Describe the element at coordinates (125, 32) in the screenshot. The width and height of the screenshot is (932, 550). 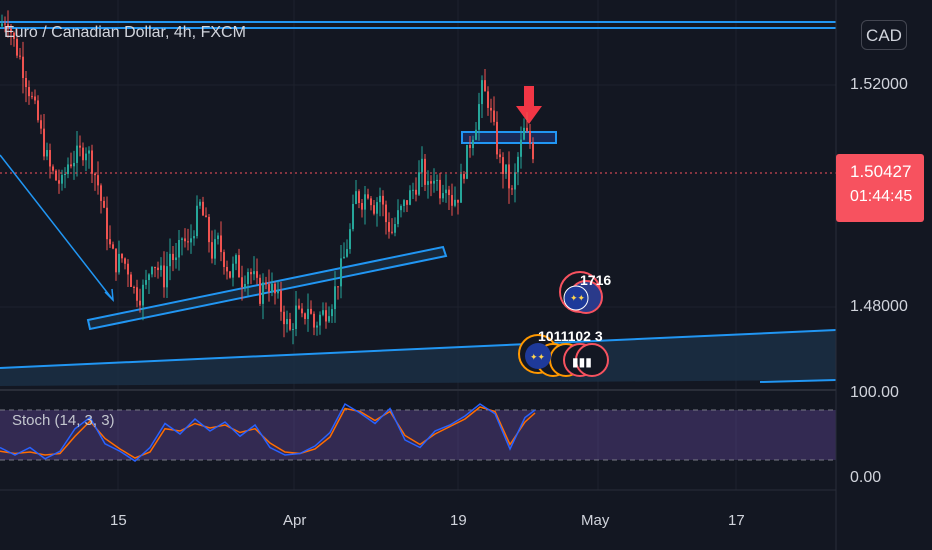
I see `chart-title: Euro / Canadian Dollar, 4h, FXCM` at that location.